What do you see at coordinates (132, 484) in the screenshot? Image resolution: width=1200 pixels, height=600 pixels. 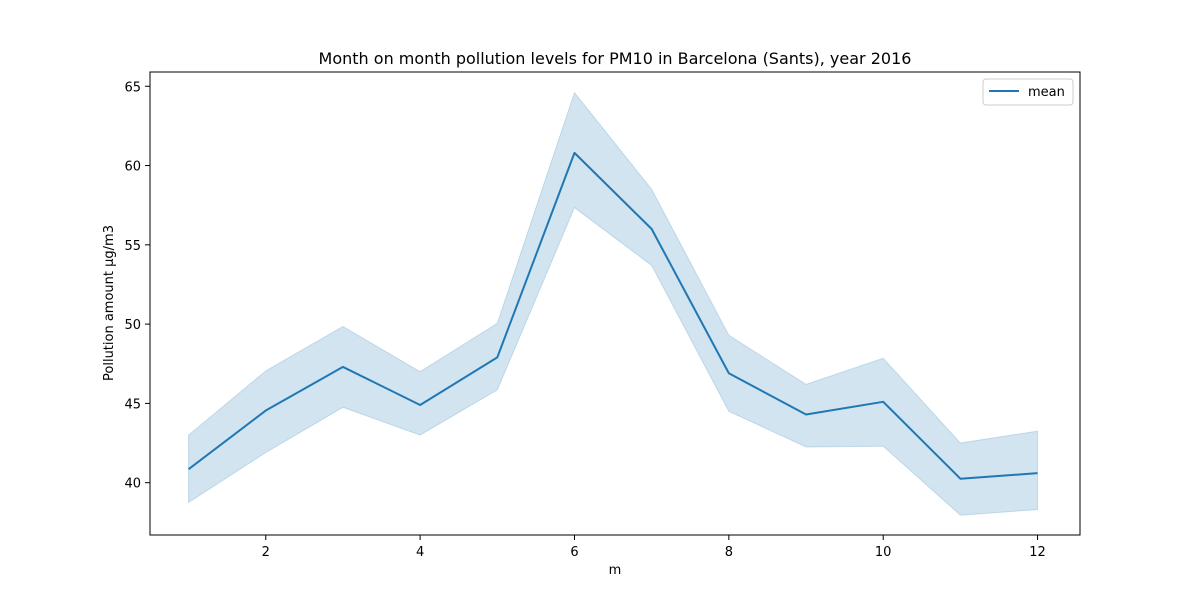 I see `y-tick-label-40: 40` at bounding box center [132, 484].